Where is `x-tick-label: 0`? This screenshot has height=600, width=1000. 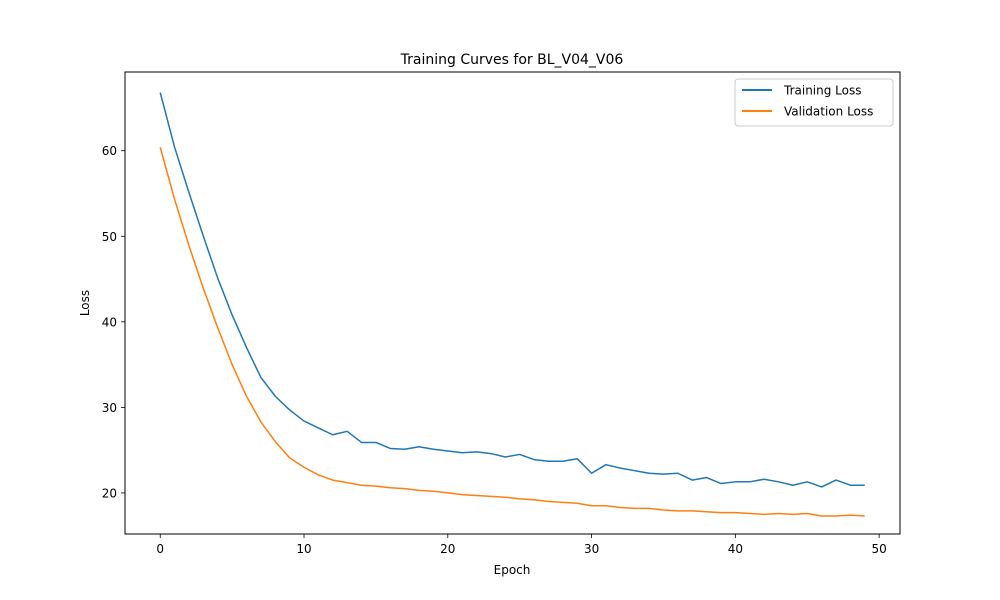
x-tick-label: 0 is located at coordinates (160, 549).